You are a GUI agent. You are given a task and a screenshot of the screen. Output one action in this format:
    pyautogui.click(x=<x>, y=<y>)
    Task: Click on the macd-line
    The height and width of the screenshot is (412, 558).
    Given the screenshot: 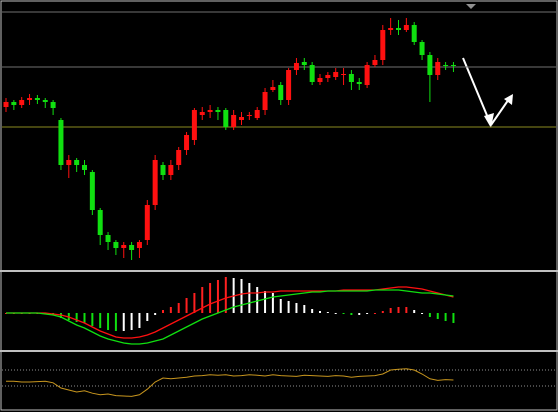 What is the action you would take?
    pyautogui.click(x=230, y=317)
    